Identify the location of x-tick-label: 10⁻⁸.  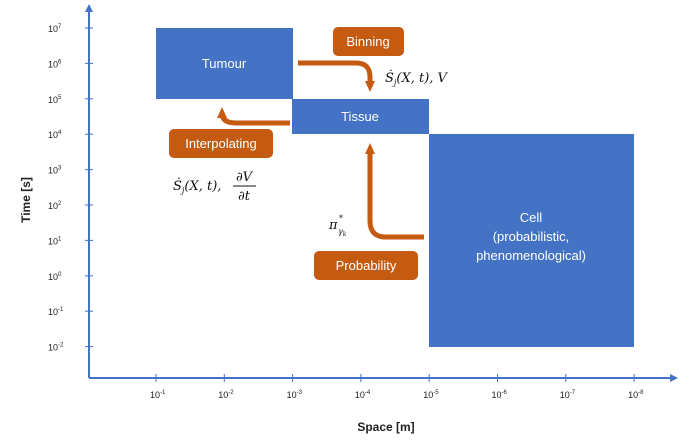
(636, 395).